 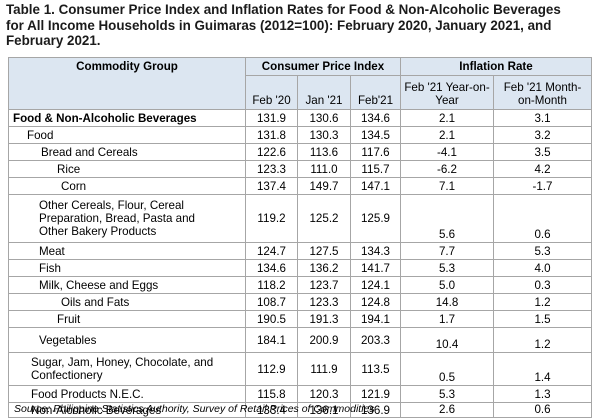 I want to click on column-header: Feb'21, so click(x=375, y=92).